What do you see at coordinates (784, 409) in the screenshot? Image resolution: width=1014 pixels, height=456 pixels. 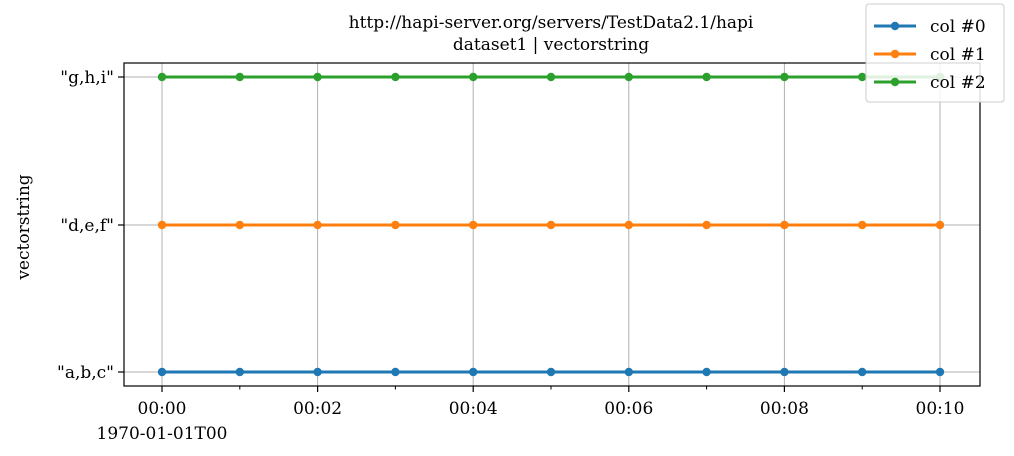 I see `x-tick-label: 00:08` at bounding box center [784, 409].